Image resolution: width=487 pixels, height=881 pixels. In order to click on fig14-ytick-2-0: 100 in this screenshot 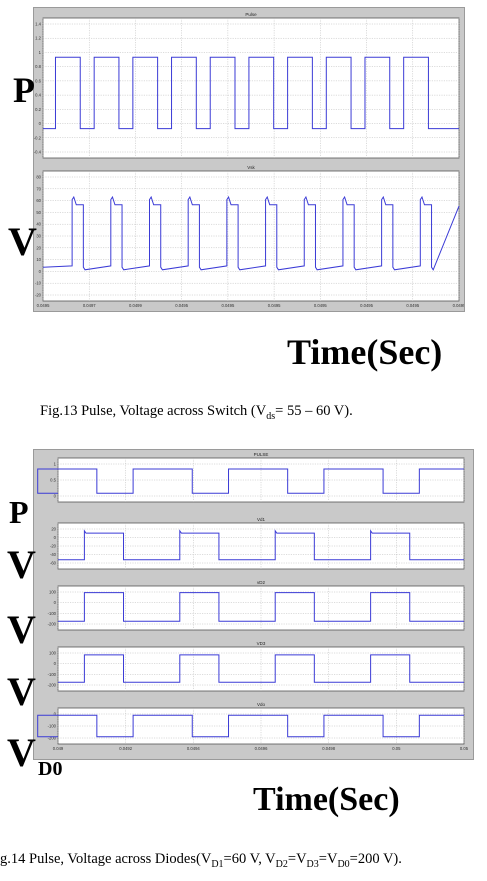, I will do `click(53, 592)`.